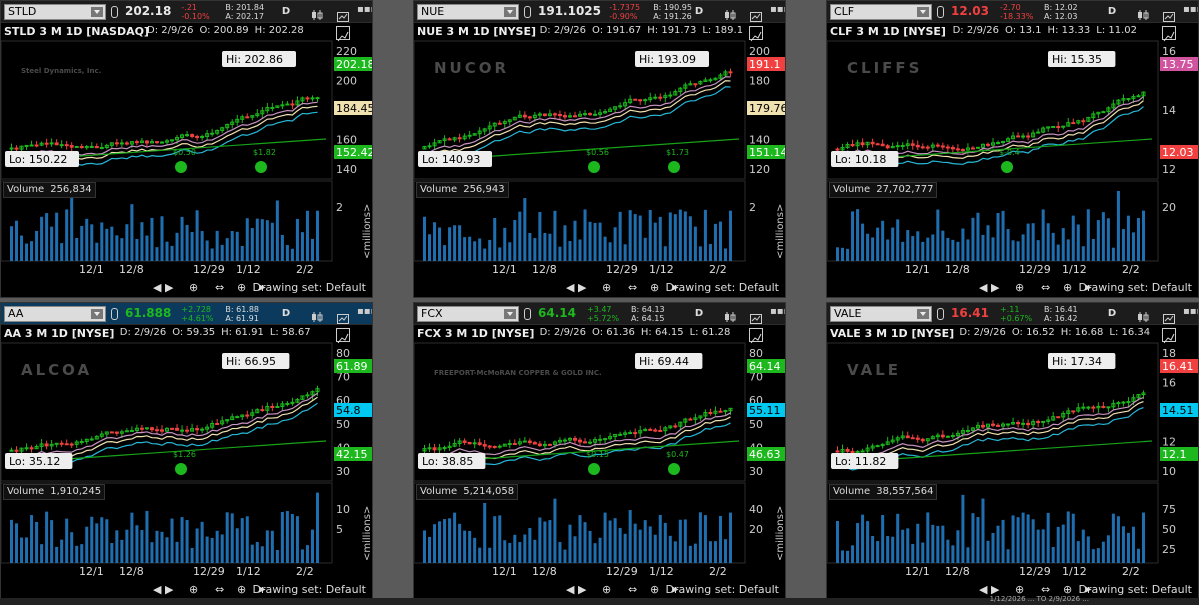 This screenshot has width=1199, height=605. I want to click on symbol-selector: NUE, so click(468, 12).